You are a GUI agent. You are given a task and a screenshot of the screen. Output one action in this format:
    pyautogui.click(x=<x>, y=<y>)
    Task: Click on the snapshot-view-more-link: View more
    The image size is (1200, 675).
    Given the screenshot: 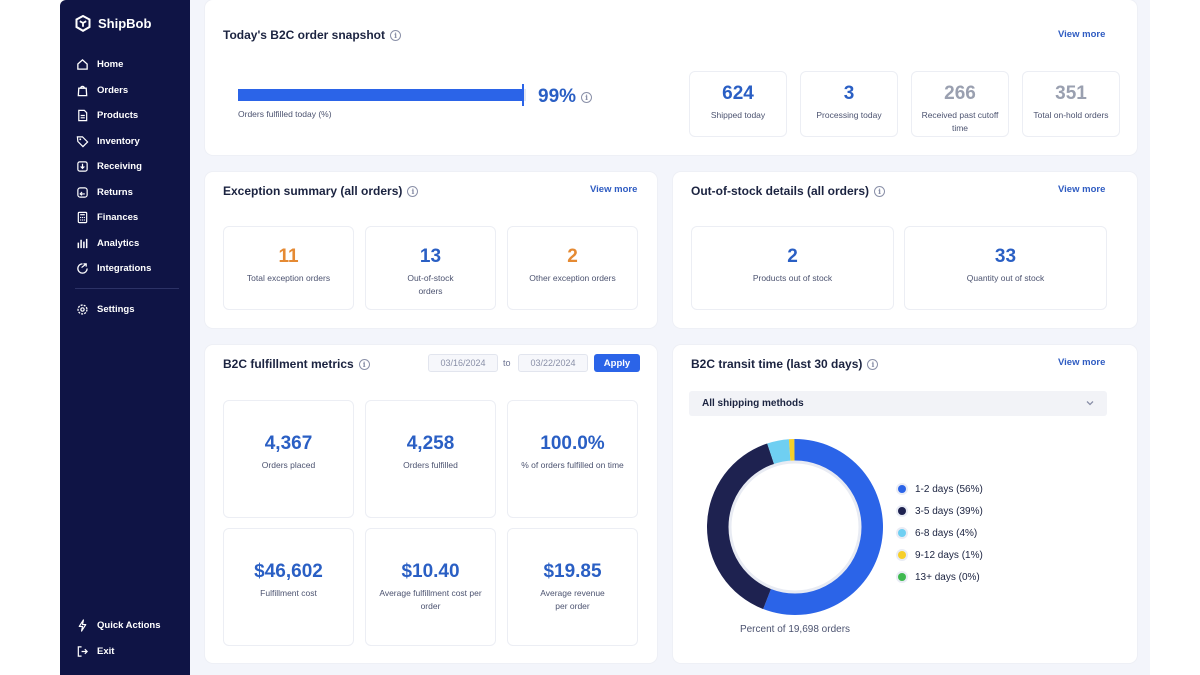 What is the action you would take?
    pyautogui.click(x=1082, y=34)
    